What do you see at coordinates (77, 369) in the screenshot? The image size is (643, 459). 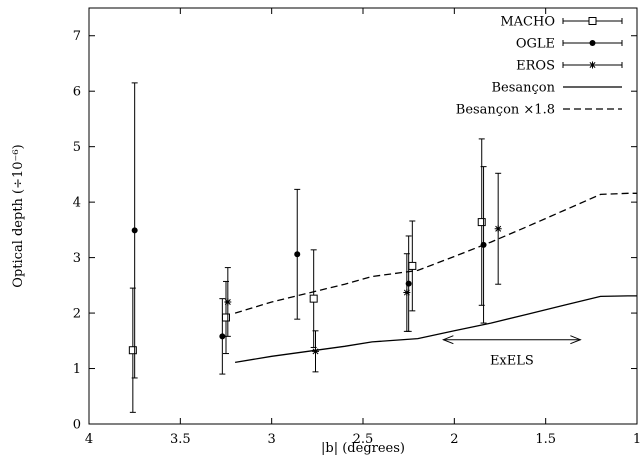 I see `y-tick-label: 1` at bounding box center [77, 369].